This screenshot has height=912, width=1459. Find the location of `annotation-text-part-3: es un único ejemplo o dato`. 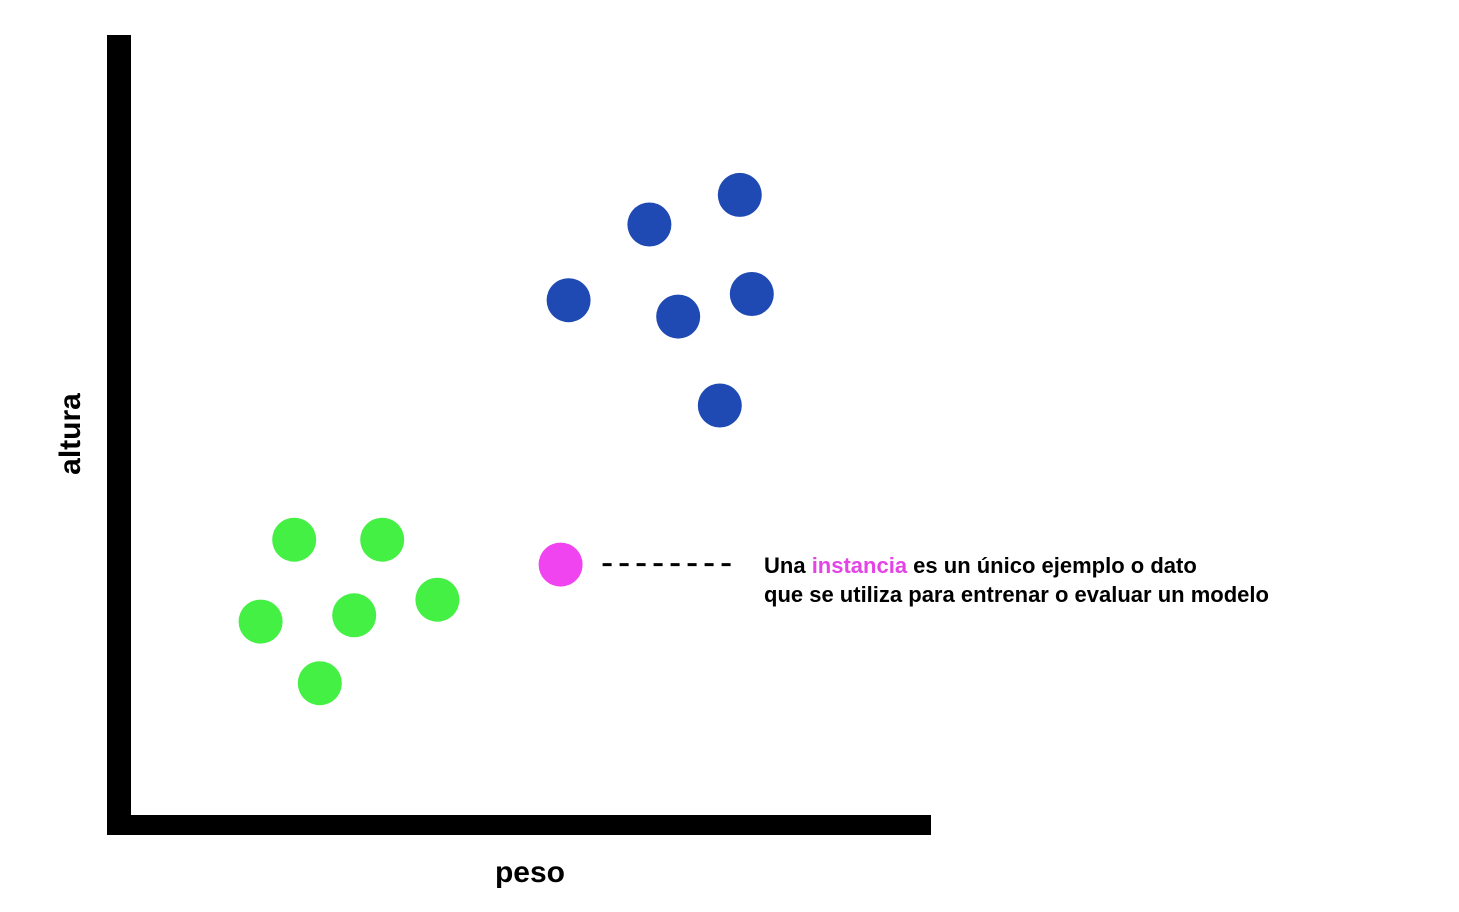

annotation-text-part-3: es un único ejemplo o dato is located at coordinates (1052, 565).